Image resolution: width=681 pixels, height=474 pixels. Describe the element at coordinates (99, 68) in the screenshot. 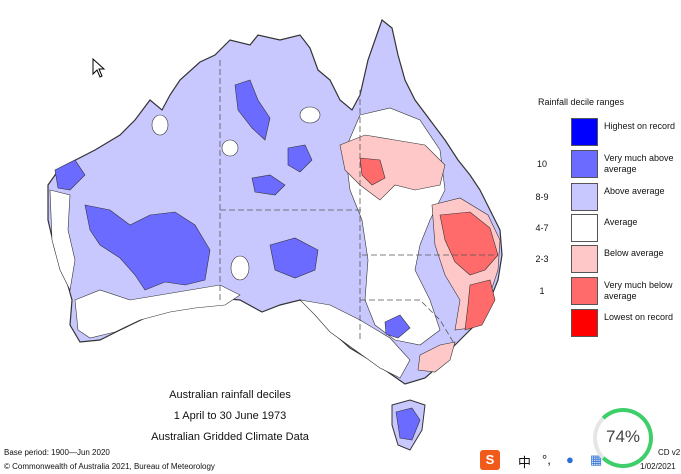

I see `mouse-cursor-icon` at that location.